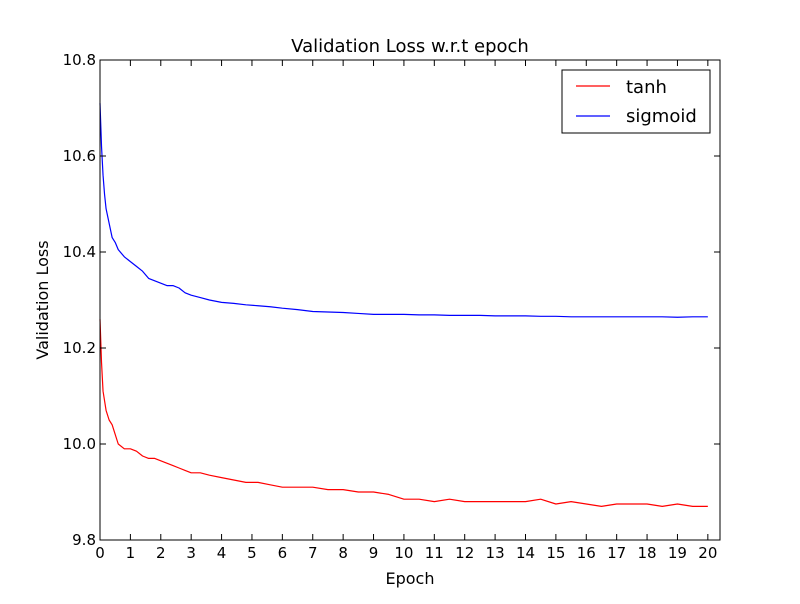  I want to click on x-tick-label-13: 13, so click(495, 553).